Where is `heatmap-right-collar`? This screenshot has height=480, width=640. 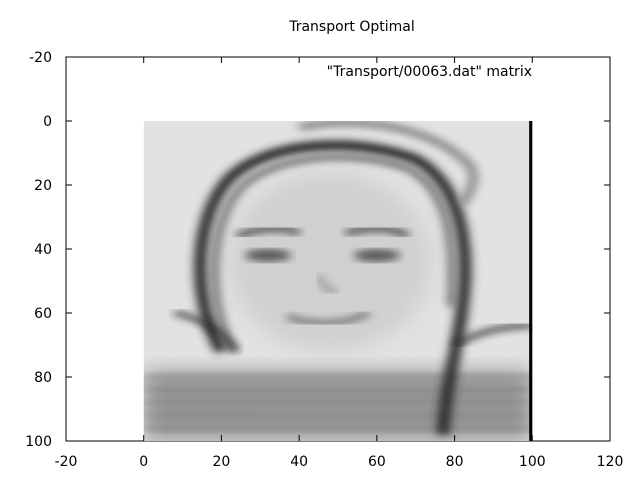
heatmap-right-collar is located at coordinates (493, 335).